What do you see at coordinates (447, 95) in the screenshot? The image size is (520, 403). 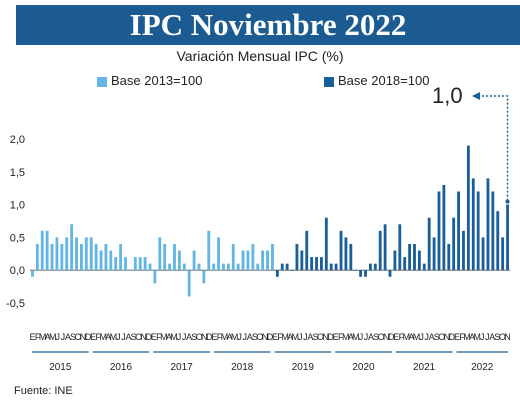 I see `last-value-callout: 1,0` at bounding box center [447, 95].